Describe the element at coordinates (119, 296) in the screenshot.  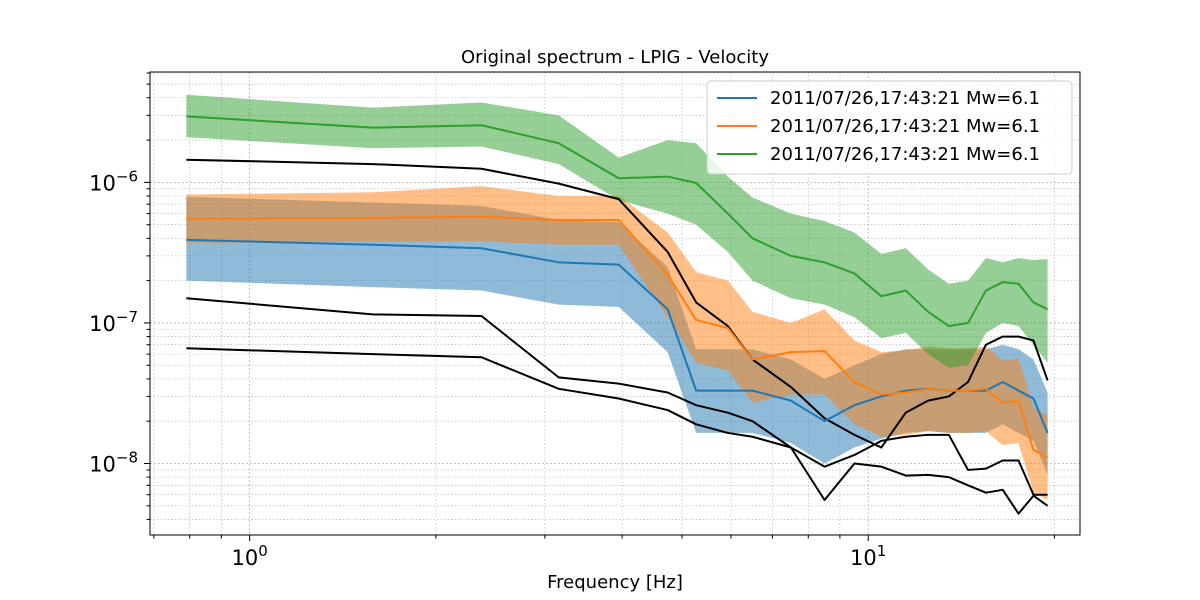
I see `y-axis-ticks: 10⁻⁸ 10⁻⁷ 10⁻⁶` at that location.